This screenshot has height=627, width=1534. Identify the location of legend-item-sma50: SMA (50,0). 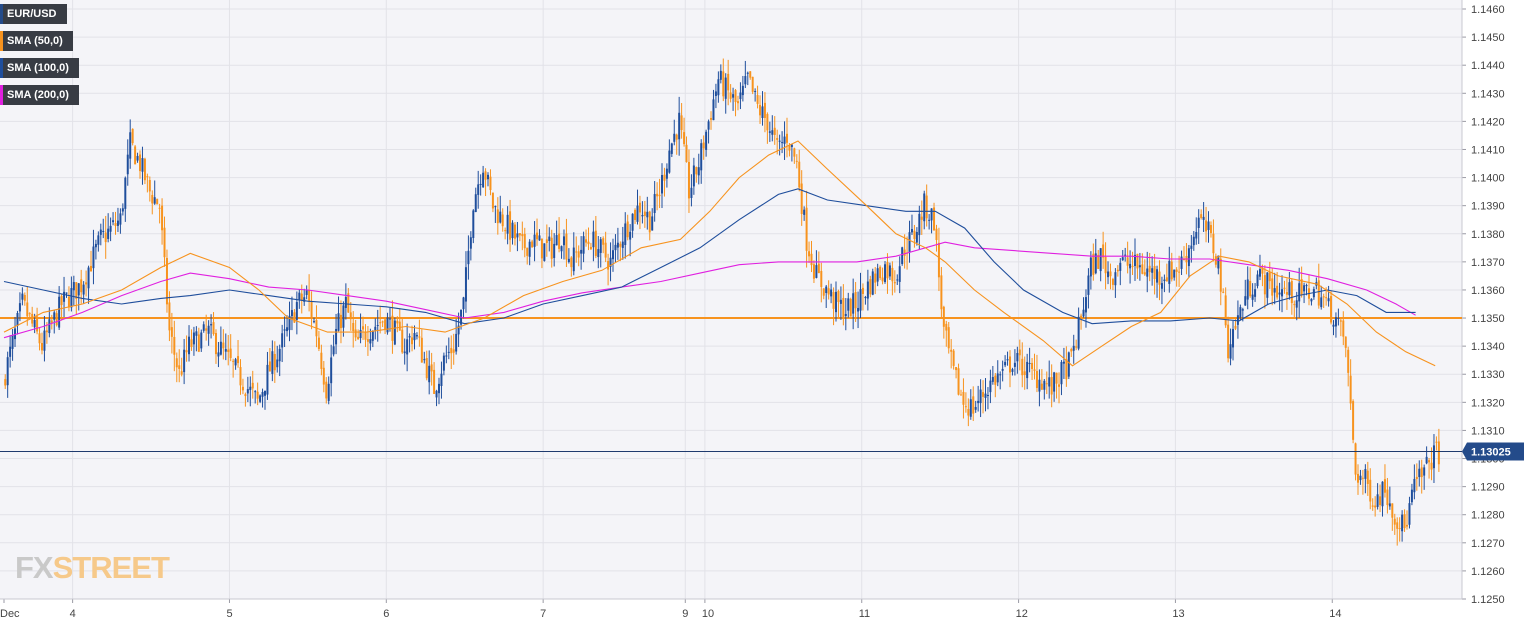
(36, 41).